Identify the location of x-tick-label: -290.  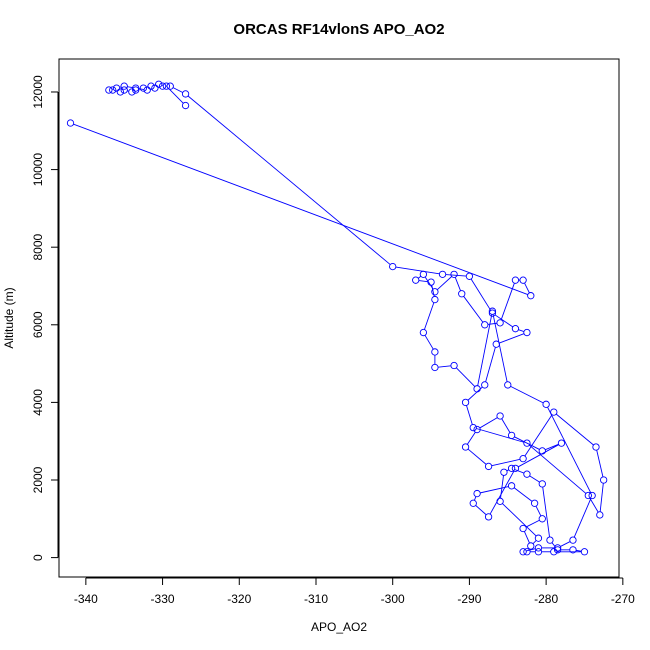
(469, 599).